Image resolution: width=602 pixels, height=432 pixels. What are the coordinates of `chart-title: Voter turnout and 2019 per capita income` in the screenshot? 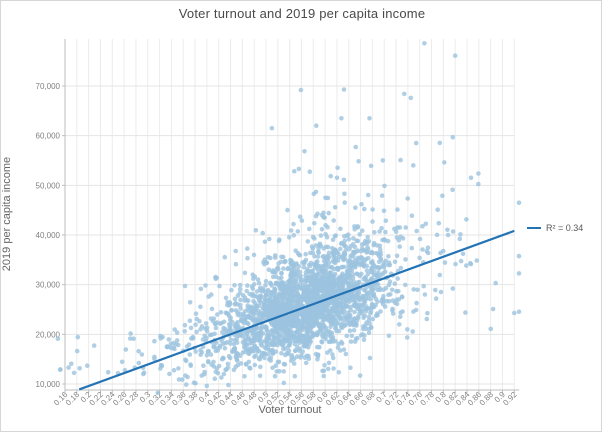 It's located at (302, 13).